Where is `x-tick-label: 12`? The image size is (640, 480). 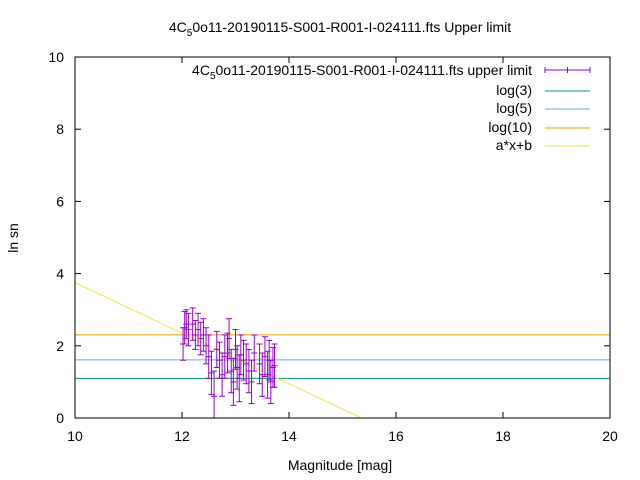 x-tick-label: 12 is located at coordinates (182, 436).